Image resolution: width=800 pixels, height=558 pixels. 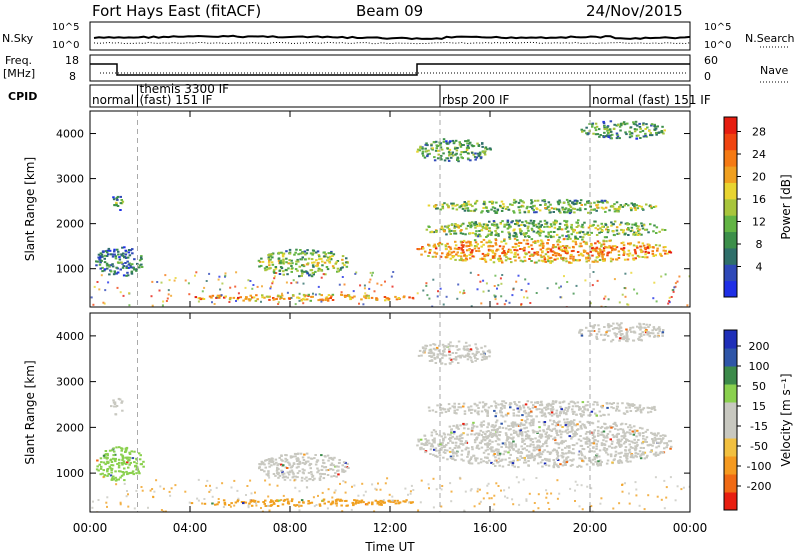 I want to click on freq-right-tick-top: 60, so click(x=711, y=60).